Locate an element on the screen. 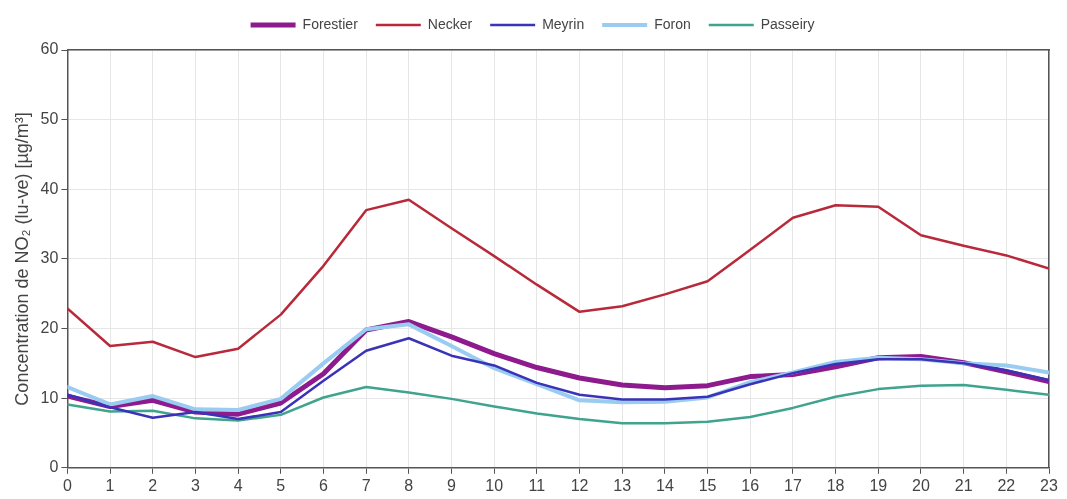 This screenshot has width=1067, height=499. x-tick-label: 14 is located at coordinates (665, 485).